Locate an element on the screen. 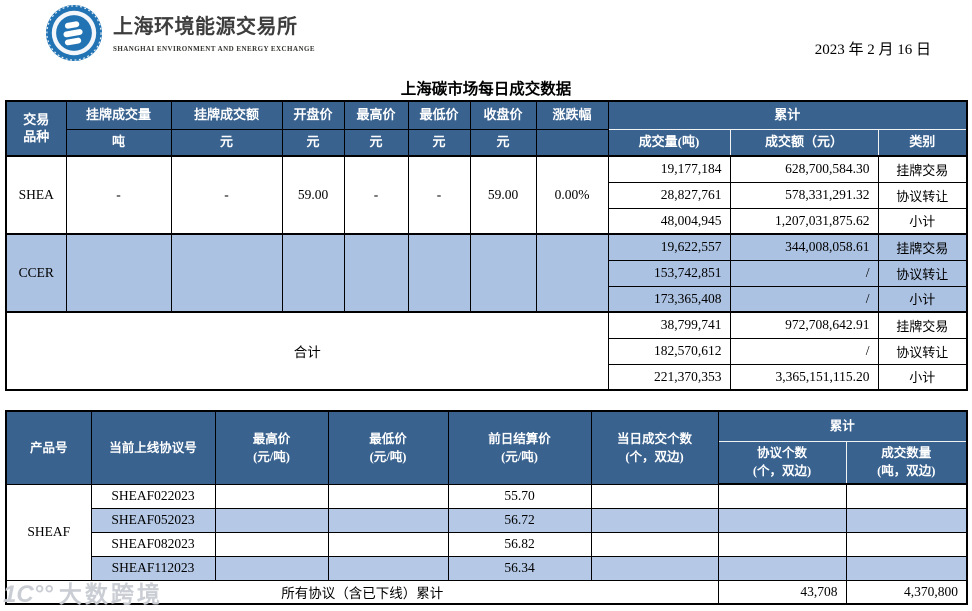 The width and height of the screenshot is (972, 611). col-header-today-count: 当日成交个数 (个，双边) is located at coordinates (654, 447).